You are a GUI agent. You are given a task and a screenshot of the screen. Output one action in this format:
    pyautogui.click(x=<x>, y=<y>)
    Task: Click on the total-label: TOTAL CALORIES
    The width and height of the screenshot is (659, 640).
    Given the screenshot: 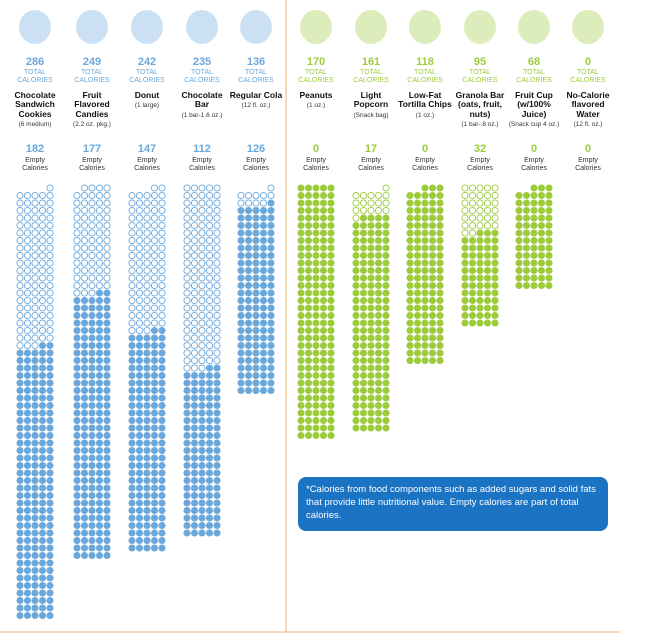 What is the action you would take?
    pyautogui.click(x=425, y=76)
    